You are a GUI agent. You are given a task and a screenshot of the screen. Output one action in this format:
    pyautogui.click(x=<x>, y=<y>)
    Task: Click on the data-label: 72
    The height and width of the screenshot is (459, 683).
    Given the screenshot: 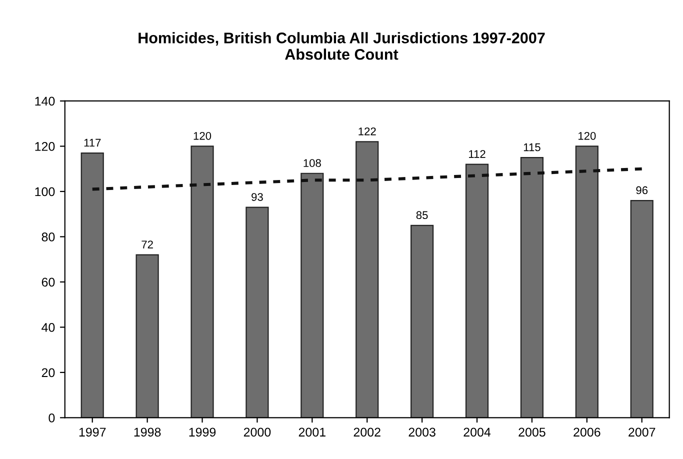 What is the action you would take?
    pyautogui.click(x=147, y=244)
    